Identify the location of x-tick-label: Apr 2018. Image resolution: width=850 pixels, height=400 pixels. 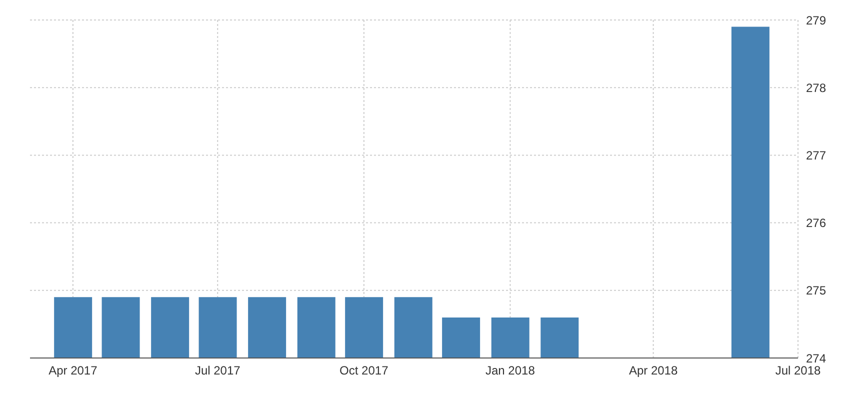
(653, 371).